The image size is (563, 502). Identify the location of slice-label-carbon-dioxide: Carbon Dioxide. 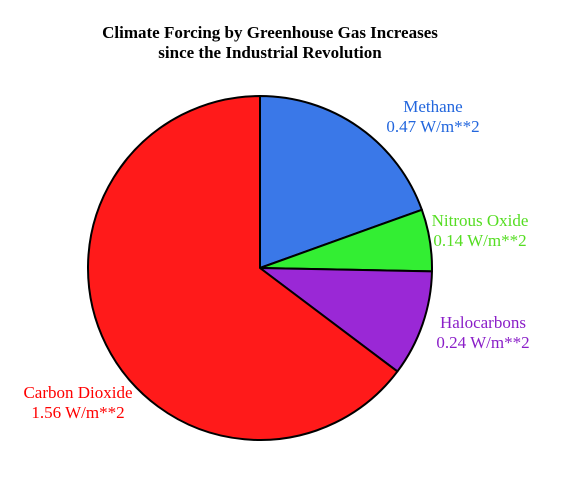
(77, 392).